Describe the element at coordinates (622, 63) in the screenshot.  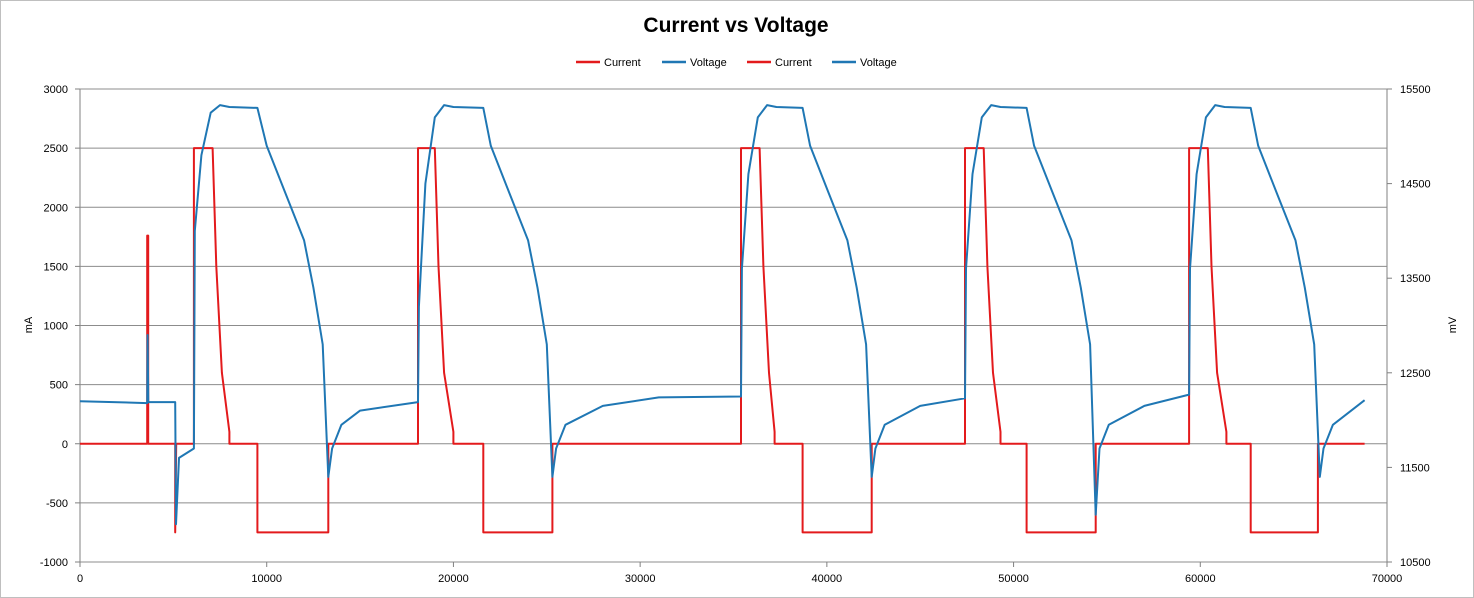
I see `legend-label-current-1: Current` at that location.